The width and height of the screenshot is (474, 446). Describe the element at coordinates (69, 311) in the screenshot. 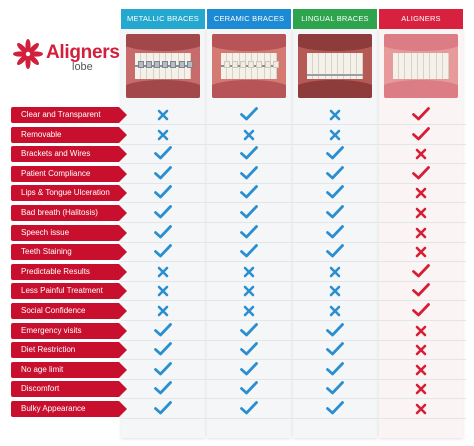

I see `row-label: Social Confidence` at that location.